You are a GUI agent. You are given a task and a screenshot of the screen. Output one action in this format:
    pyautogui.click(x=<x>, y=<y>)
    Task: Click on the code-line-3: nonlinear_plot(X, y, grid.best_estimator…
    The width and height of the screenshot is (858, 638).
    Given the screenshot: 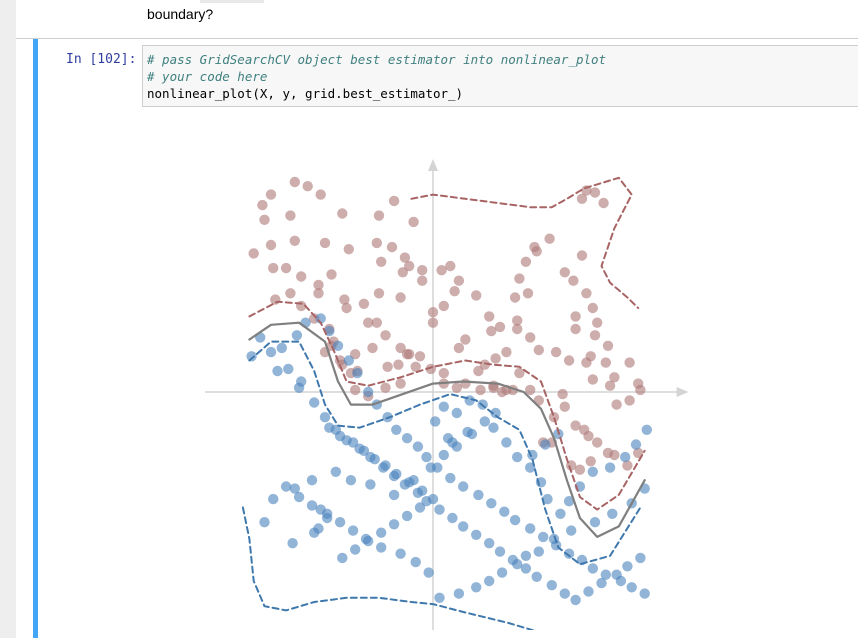 What is the action you would take?
    pyautogui.click(x=305, y=93)
    